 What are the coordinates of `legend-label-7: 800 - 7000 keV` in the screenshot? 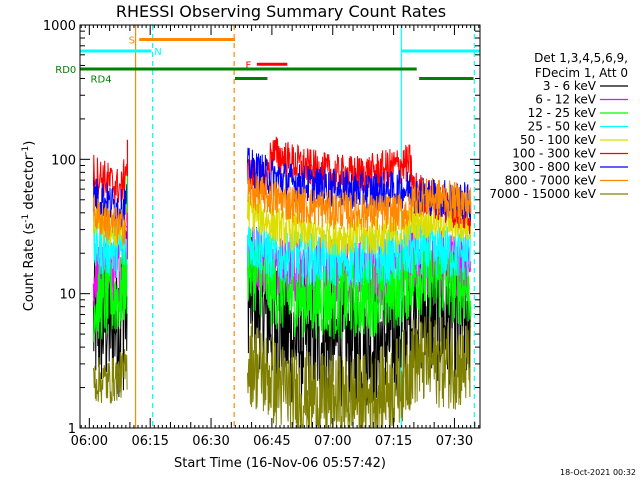 It's located at (551, 181).